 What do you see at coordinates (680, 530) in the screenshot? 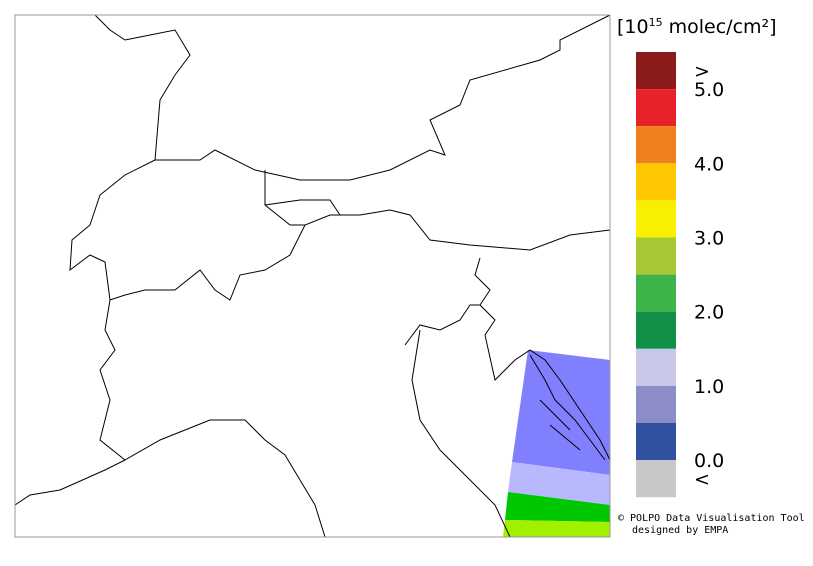
I see `footer-line: designed by EMPA` at bounding box center [680, 530].